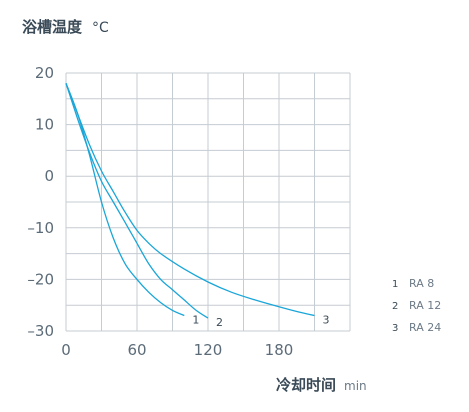  Describe the element at coordinates (395, 306) in the screenshot. I see `legend-number-2: 2` at that location.